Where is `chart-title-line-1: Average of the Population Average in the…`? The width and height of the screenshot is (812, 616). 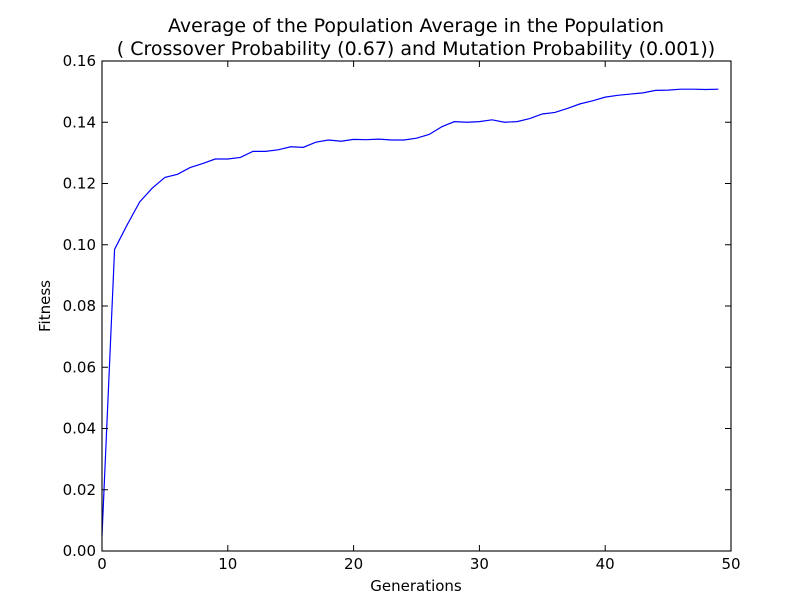 chart-title-line-1: Average of the Population Average in the… is located at coordinates (416, 26).